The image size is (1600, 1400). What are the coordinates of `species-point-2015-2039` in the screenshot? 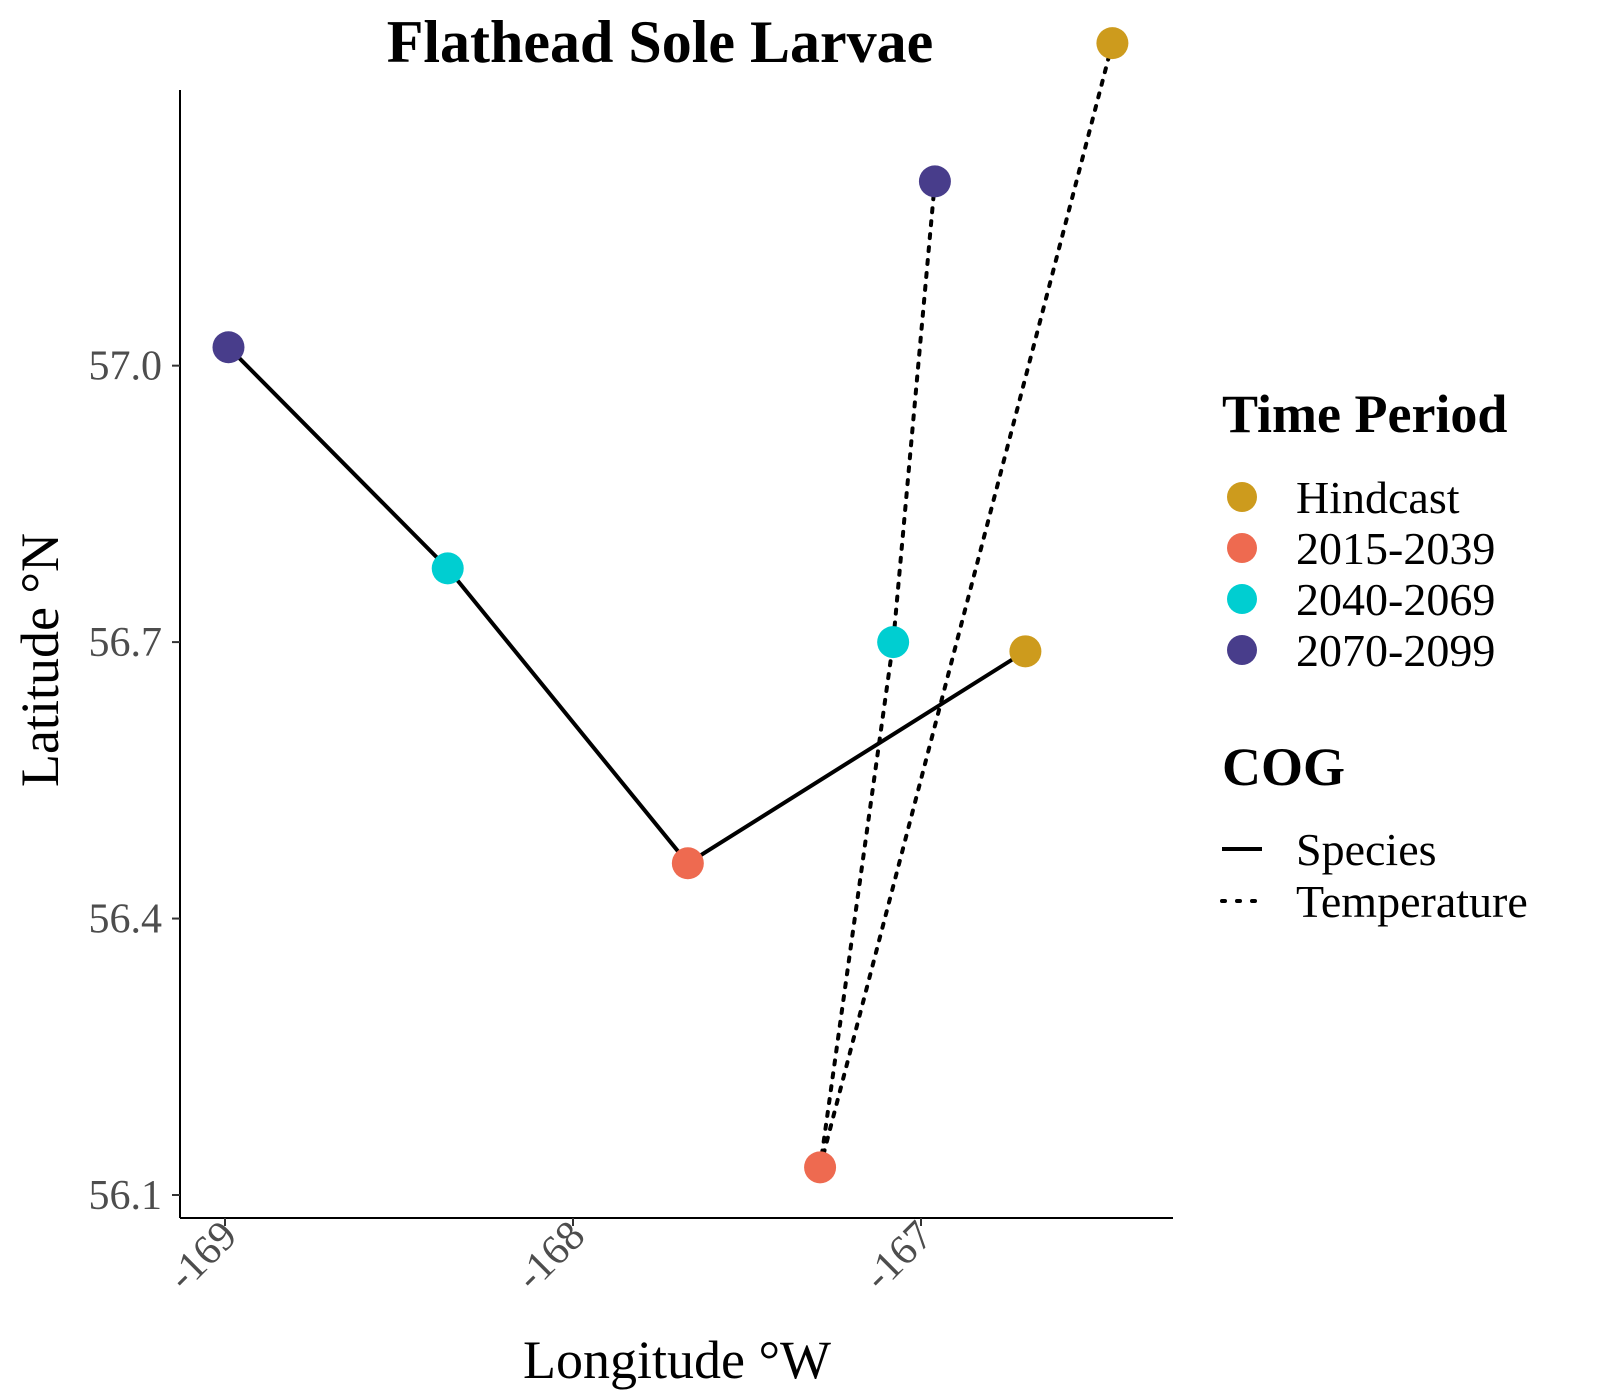 It's located at (687, 863).